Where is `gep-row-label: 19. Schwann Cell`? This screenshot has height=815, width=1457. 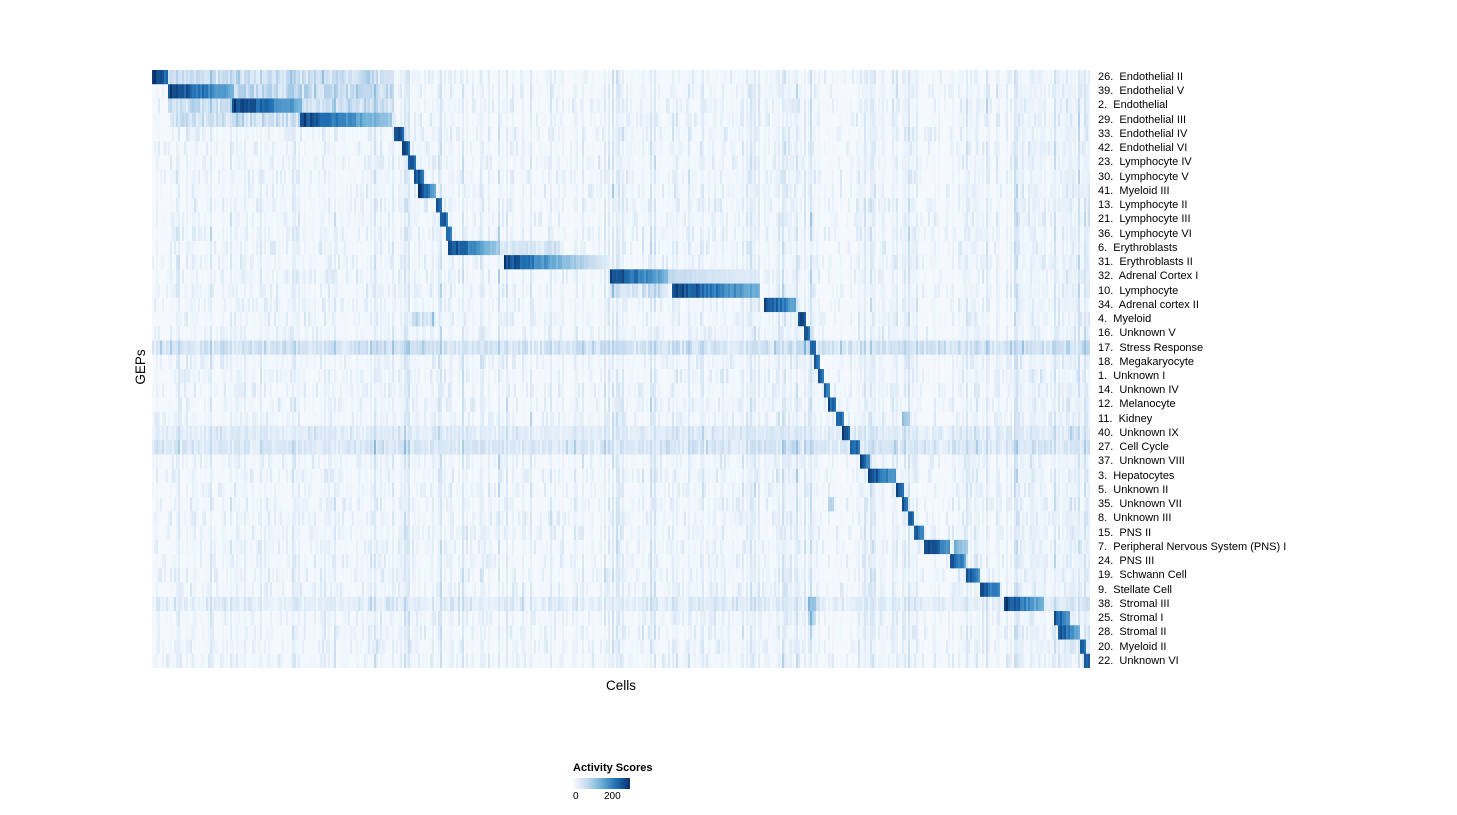
gep-row-label: 19. Schwann Cell is located at coordinates (1142, 575).